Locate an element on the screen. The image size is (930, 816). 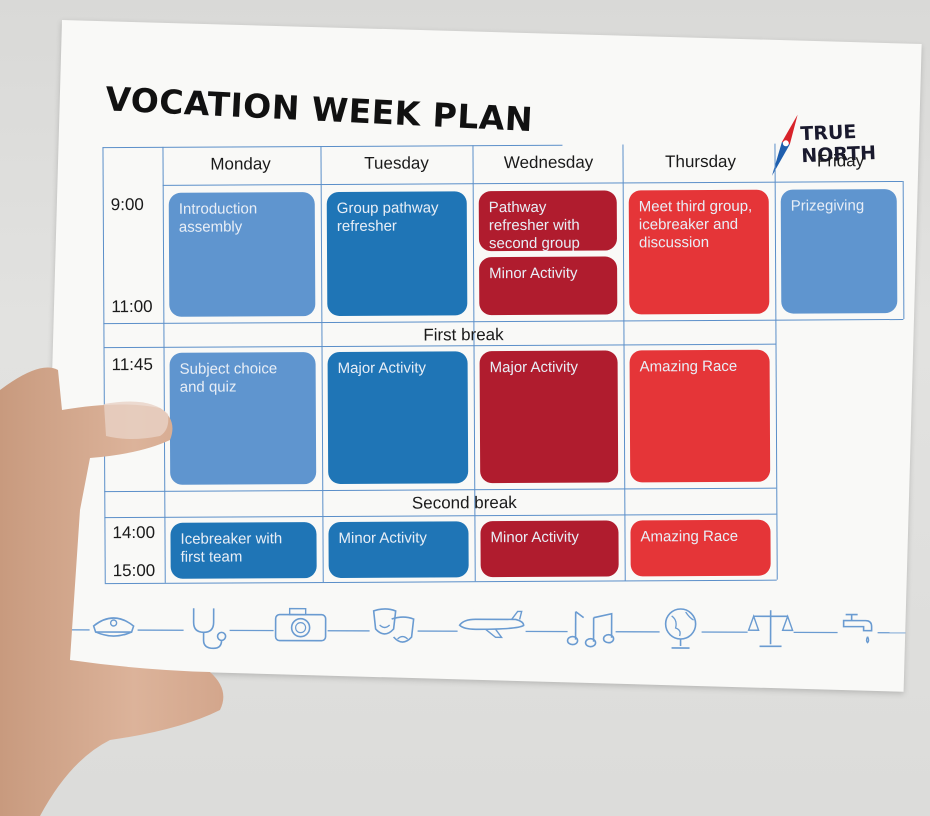
police-cap-icon is located at coordinates (113, 626).